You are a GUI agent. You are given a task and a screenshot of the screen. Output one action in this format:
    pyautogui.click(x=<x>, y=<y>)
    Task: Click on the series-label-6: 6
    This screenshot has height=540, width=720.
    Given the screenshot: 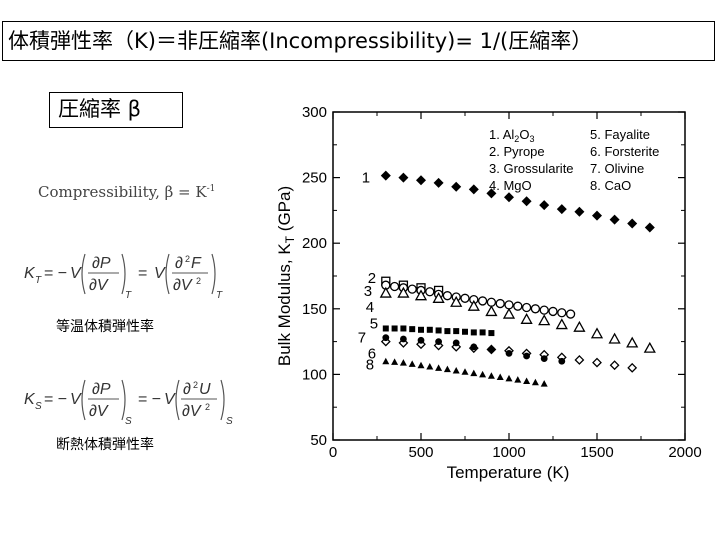 What is the action you would take?
    pyautogui.click(x=372, y=354)
    